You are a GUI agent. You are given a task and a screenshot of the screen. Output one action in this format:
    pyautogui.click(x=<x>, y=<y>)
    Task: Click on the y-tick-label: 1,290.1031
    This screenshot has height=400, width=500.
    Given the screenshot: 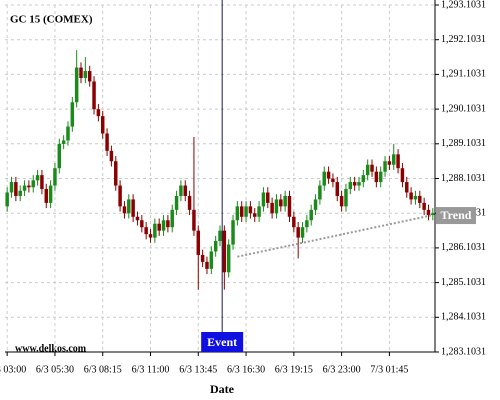 What is the action you would take?
    pyautogui.click(x=463, y=108)
    